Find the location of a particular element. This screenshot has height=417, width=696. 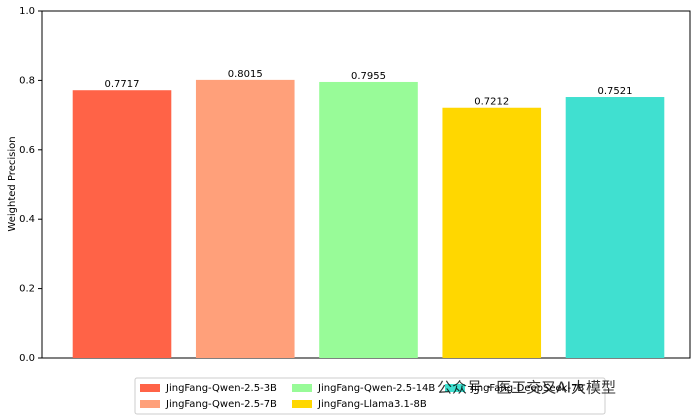

watermark: 公众号 · 医工交叉AI大模型 is located at coordinates (526, 388).